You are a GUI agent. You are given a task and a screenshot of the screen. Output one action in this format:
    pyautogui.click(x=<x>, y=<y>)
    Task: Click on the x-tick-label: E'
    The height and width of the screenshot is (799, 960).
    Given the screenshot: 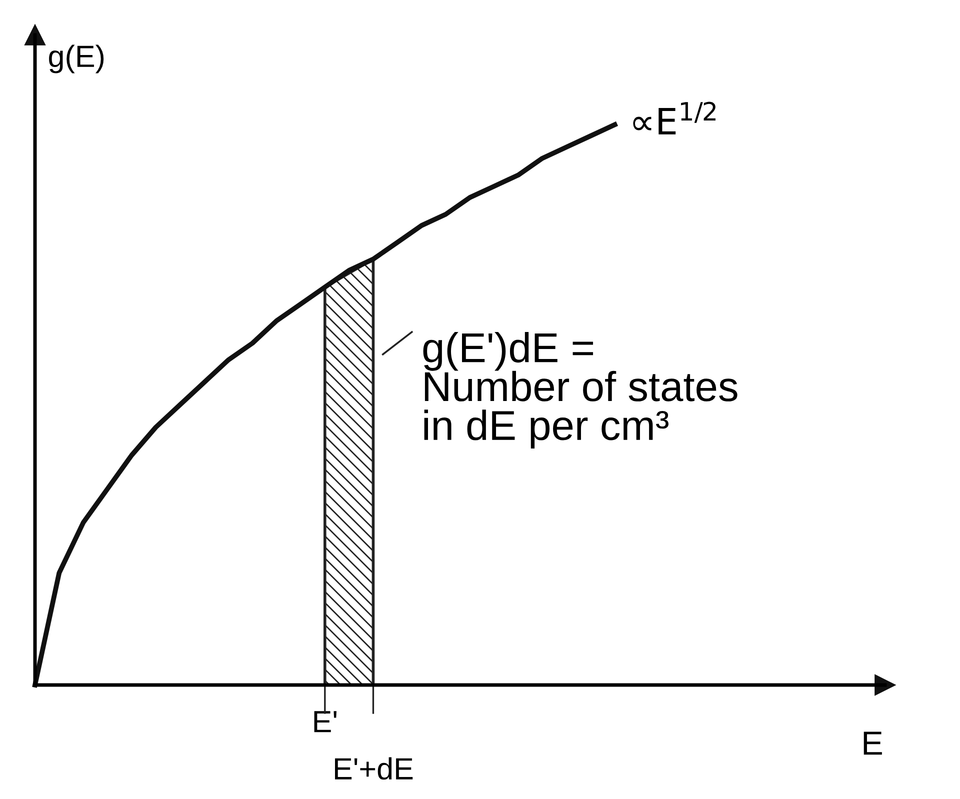 What is the action you would take?
    pyautogui.click(x=325, y=721)
    